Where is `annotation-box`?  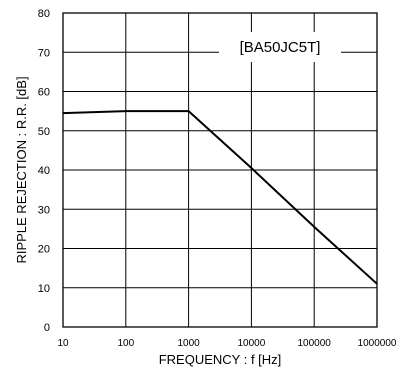
annotation-box is located at coordinates (280, 47).